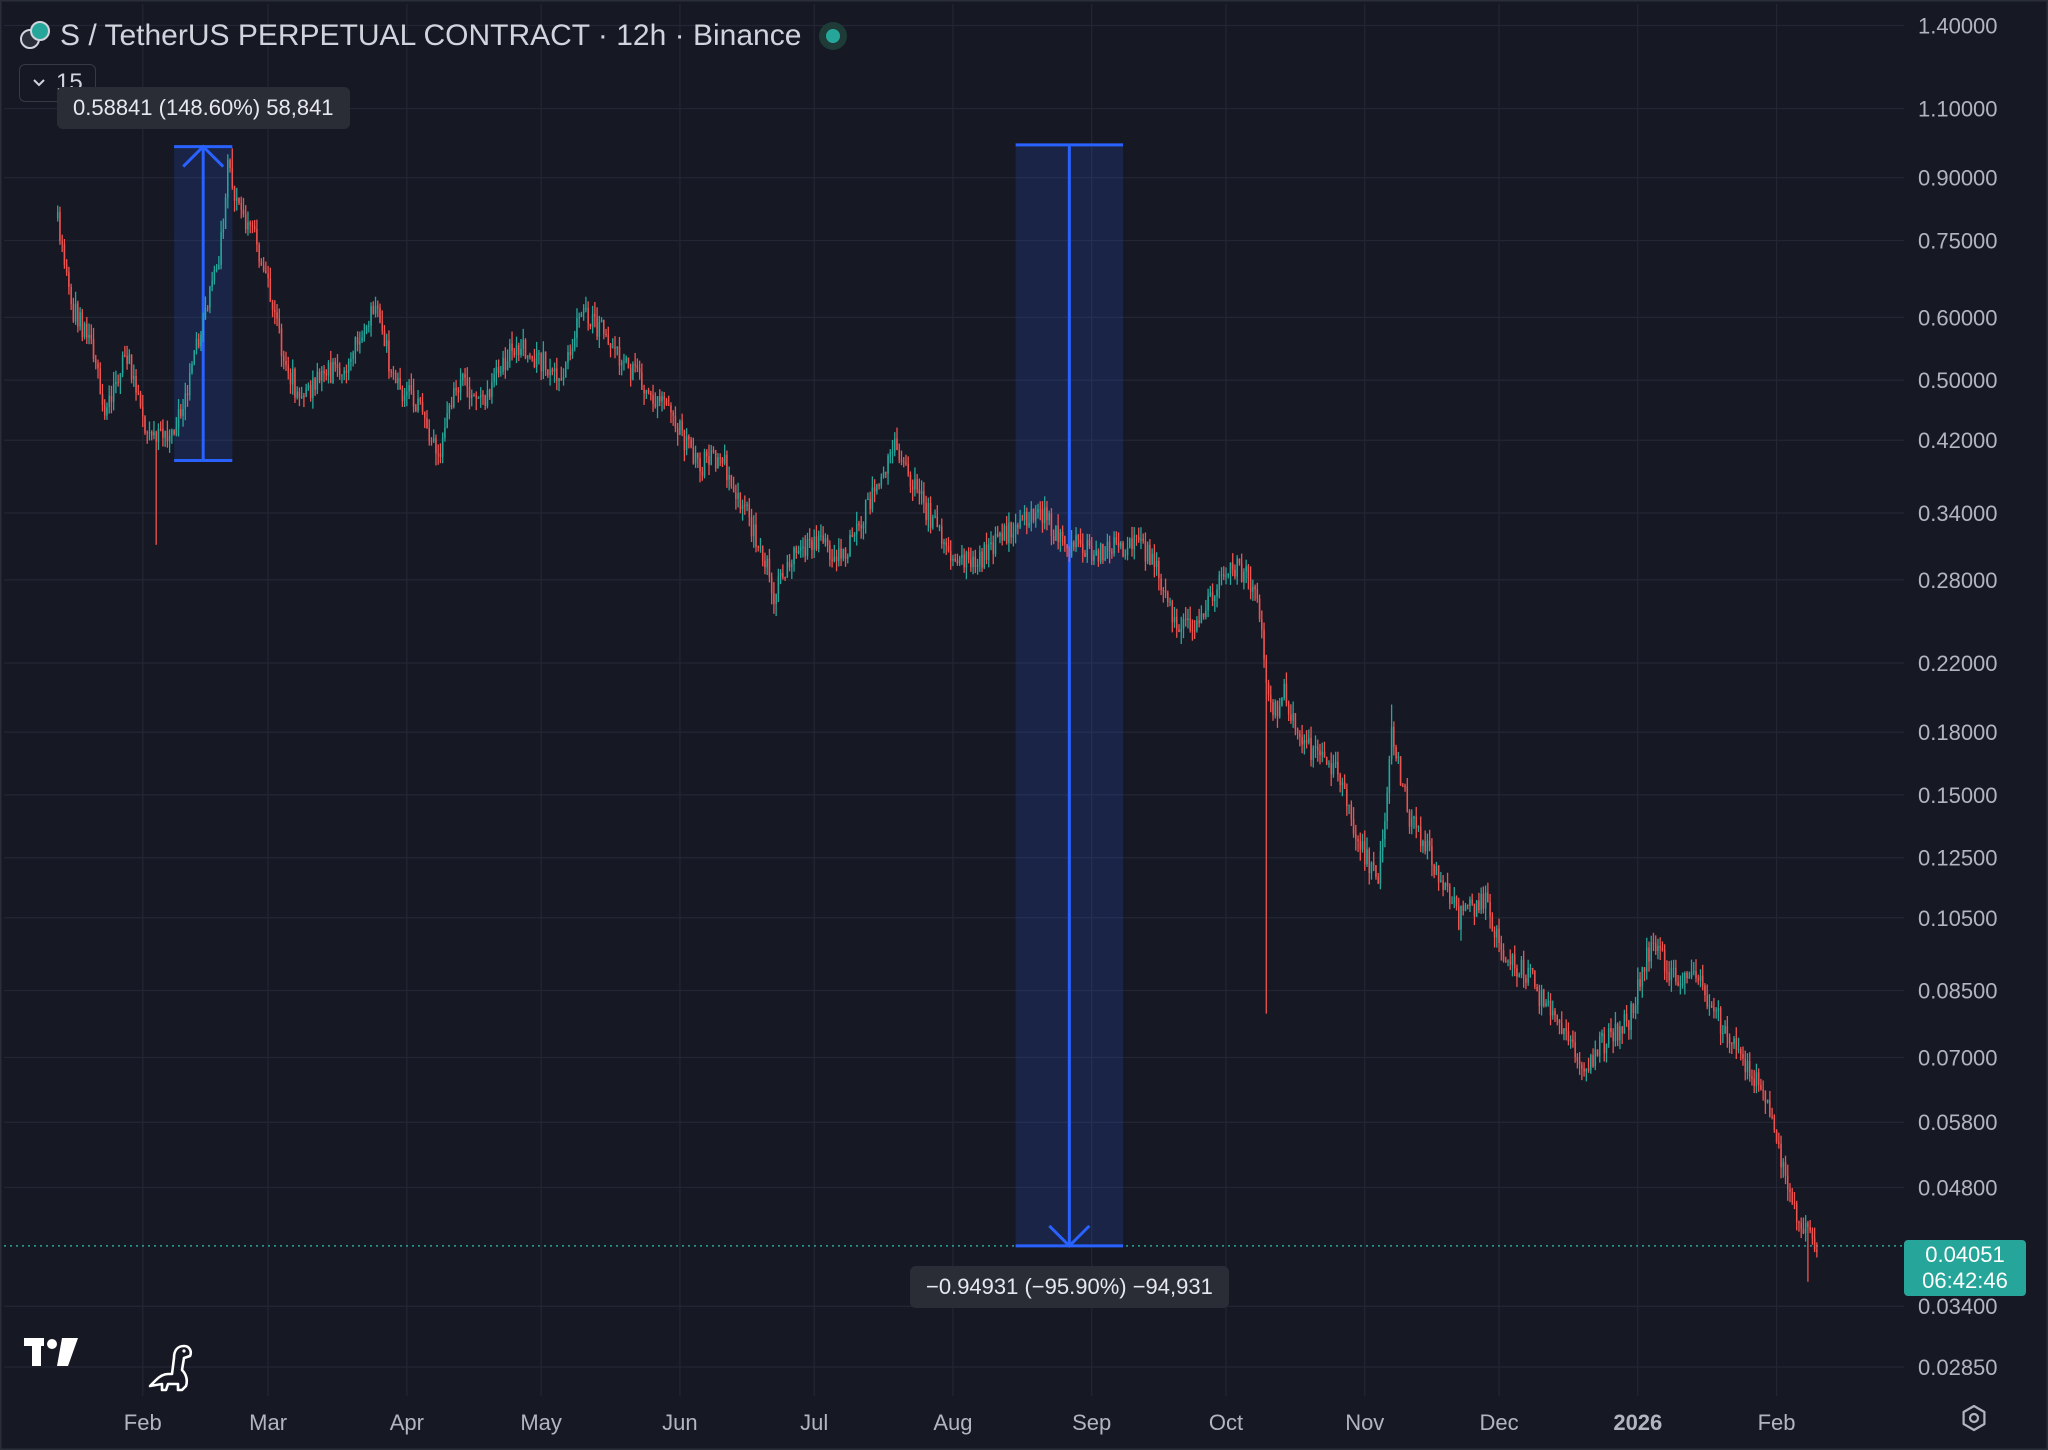  Describe the element at coordinates (1974, 1418) in the screenshot. I see `gear-icon` at that location.